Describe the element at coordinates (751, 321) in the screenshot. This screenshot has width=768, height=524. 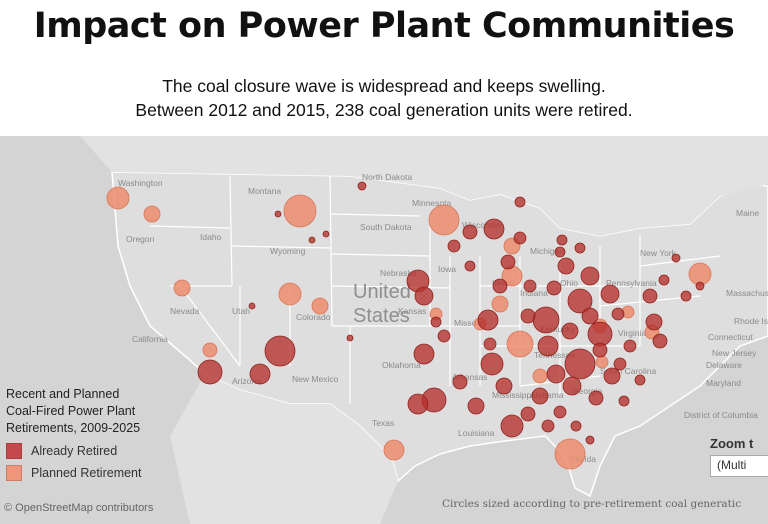
I see `state-label: Rhode Island` at that location.